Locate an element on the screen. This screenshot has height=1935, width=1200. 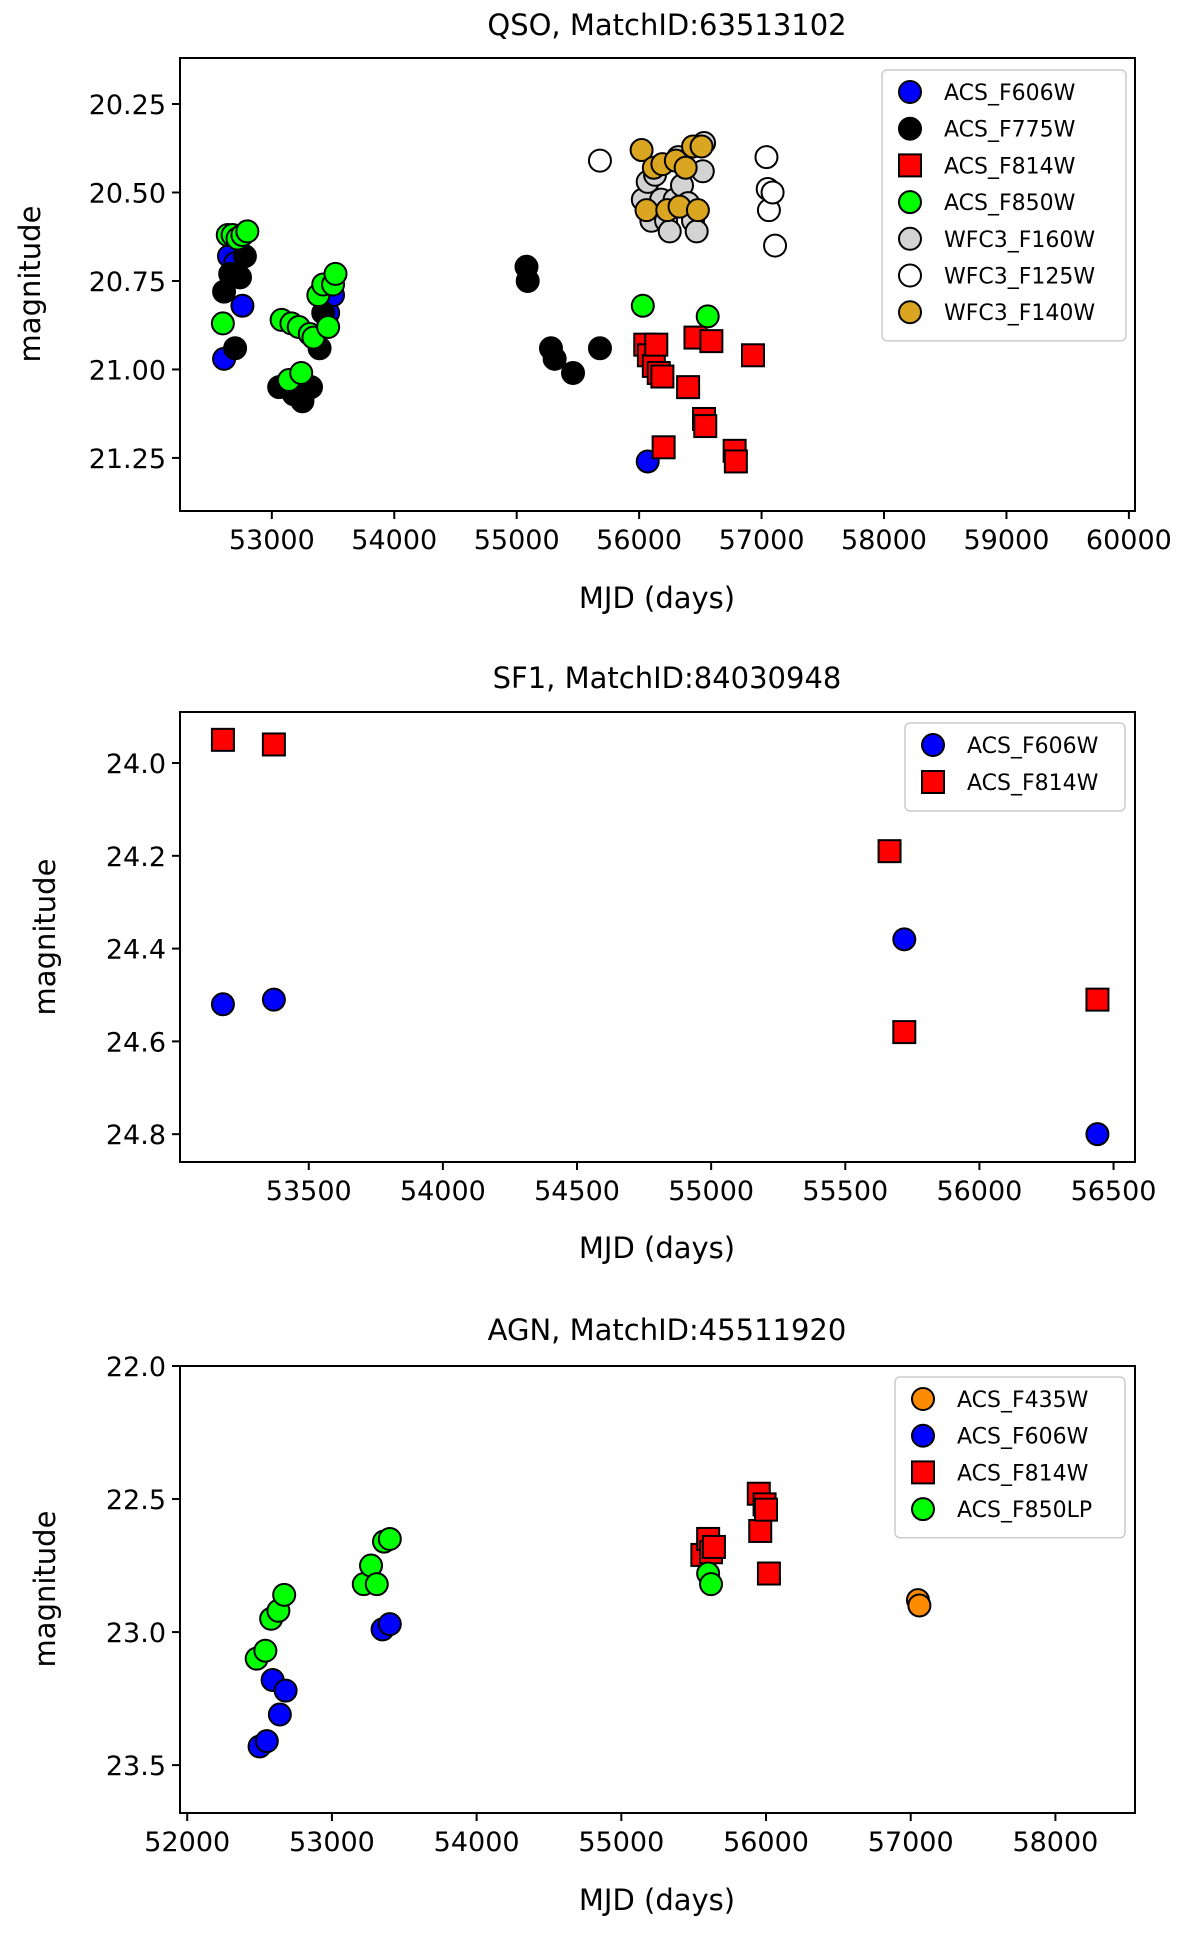
y-axis-label: magnitude is located at coordinates (45, 1589).